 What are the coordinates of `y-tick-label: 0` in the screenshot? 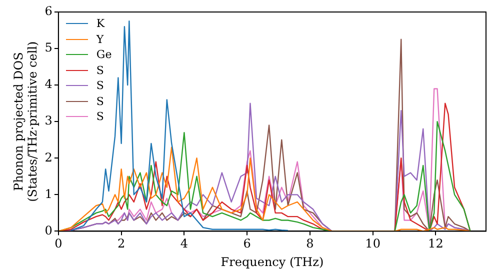 It's located at (48, 230).